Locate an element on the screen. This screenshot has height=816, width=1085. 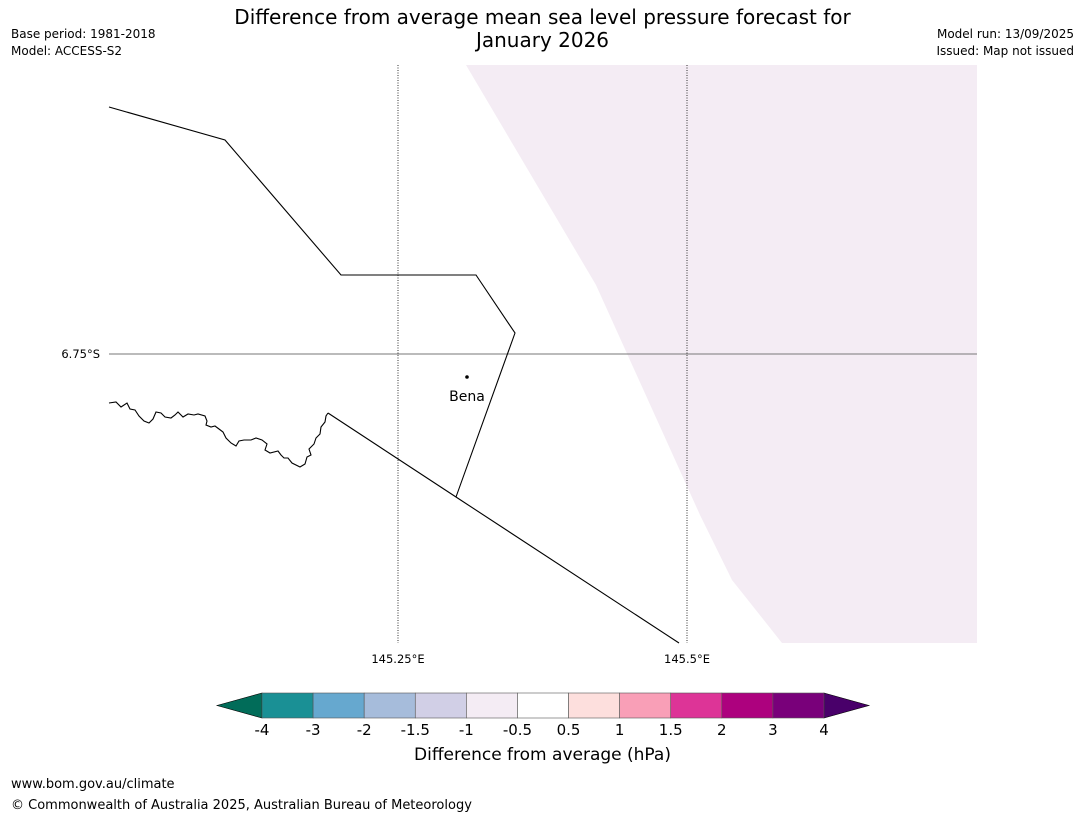
issued-status: Issued: Map not issued is located at coordinates (1005, 51).